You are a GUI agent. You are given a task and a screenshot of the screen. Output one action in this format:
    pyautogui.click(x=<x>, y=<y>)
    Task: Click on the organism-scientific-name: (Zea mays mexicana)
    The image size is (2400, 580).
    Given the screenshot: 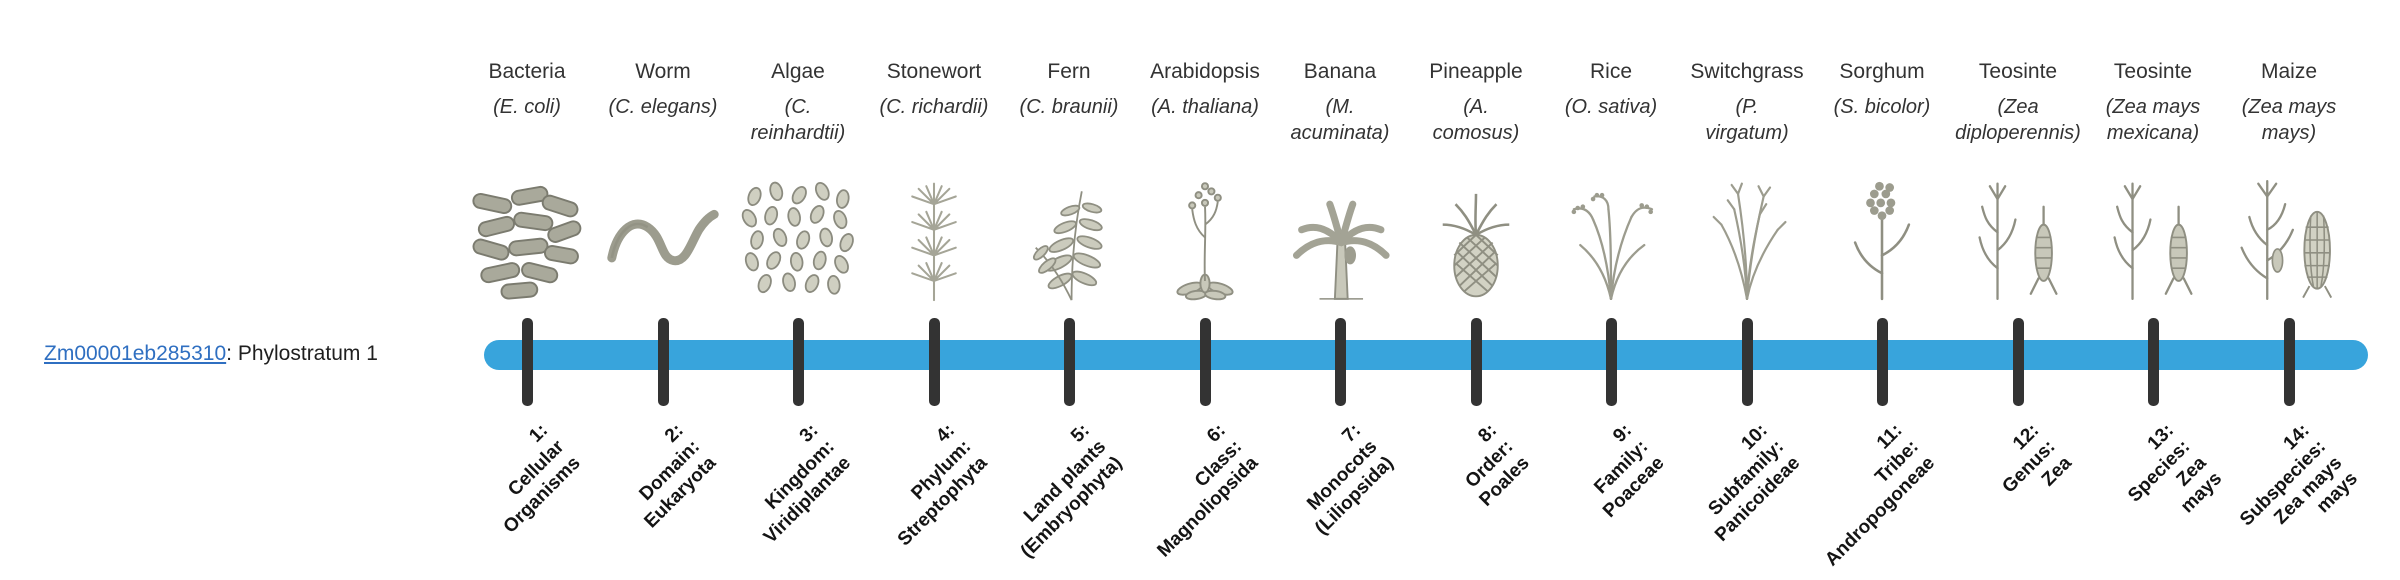 What is the action you would take?
    pyautogui.click(x=2153, y=120)
    